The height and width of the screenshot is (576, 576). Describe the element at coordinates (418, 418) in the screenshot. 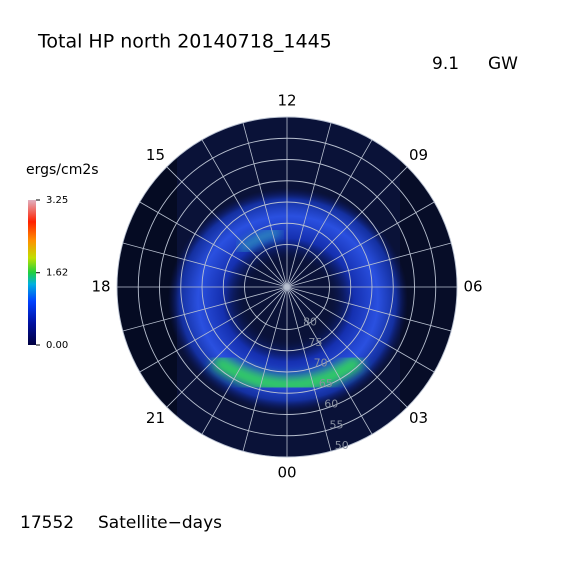

I see `mlt-label: 03` at that location.